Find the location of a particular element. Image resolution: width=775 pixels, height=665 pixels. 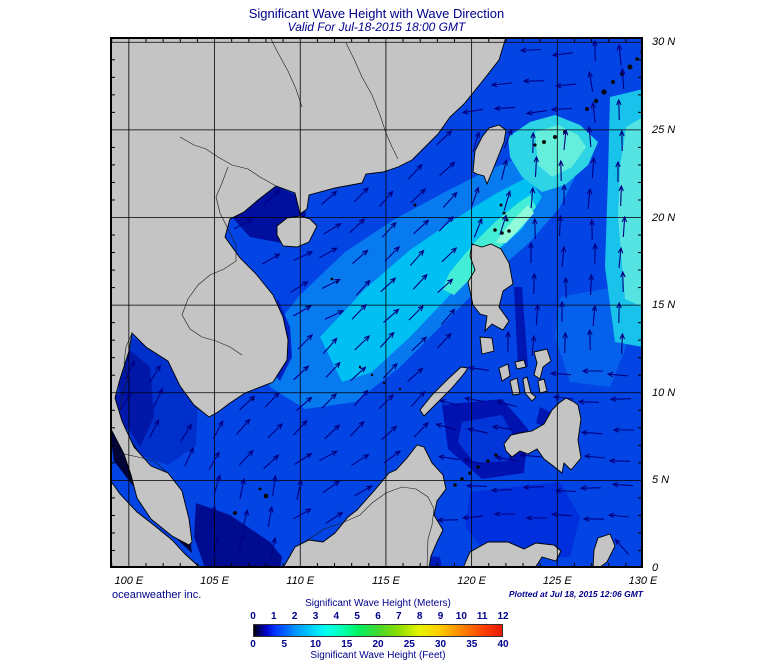

legend-feet-tick: 10 is located at coordinates (315, 644).